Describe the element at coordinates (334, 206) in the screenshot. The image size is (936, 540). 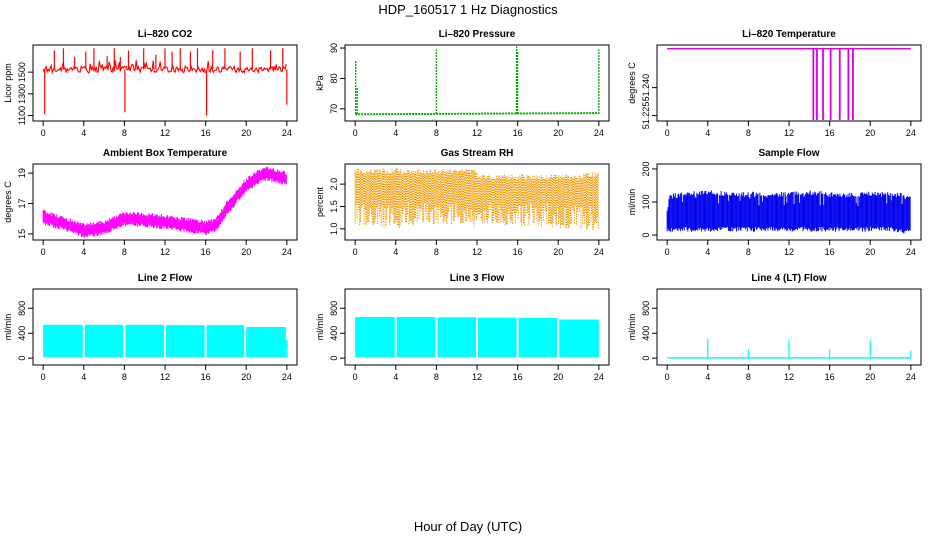
I see `y-tick-label: 1.5` at that location.